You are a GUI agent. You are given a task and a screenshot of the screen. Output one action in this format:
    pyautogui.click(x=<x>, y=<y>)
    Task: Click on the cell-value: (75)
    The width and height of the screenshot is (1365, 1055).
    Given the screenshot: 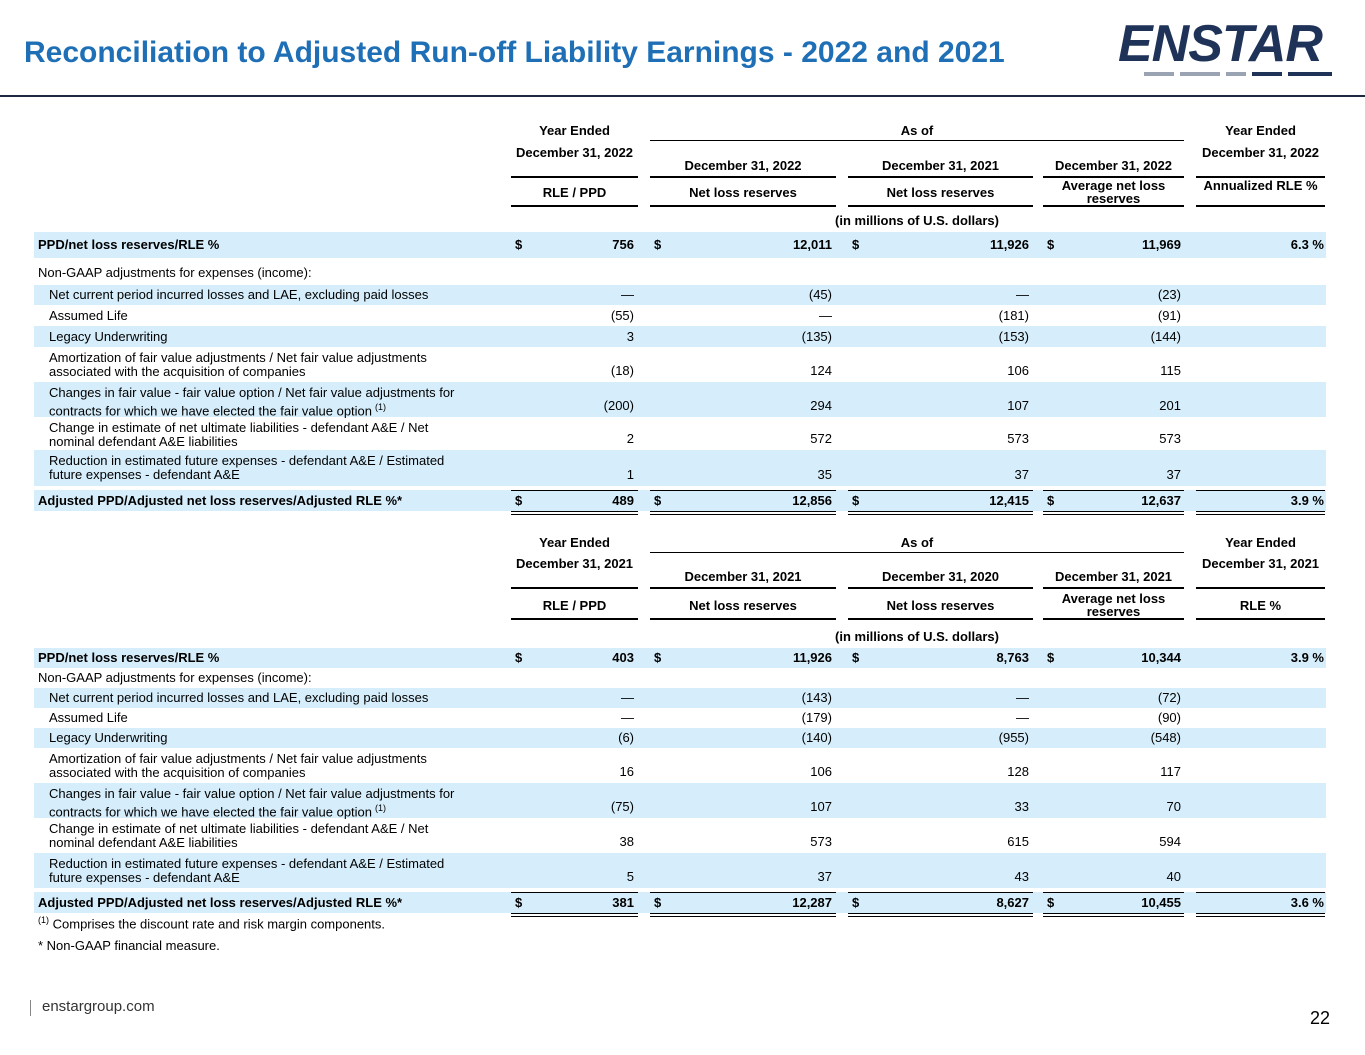 What is the action you would take?
    pyautogui.click(x=622, y=806)
    